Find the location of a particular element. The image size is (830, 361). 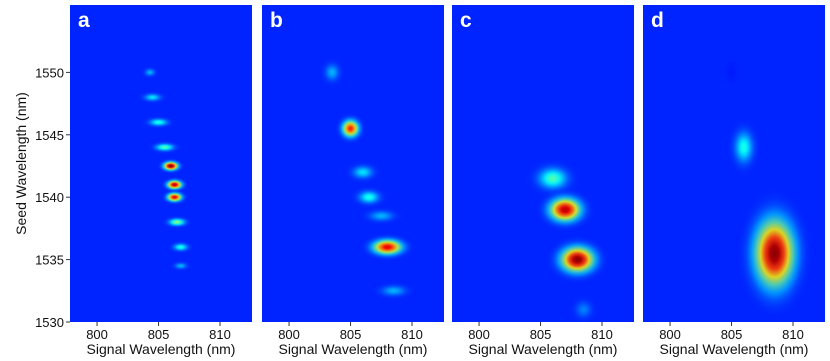

y-tick-label: 1535 is located at coordinates (49, 260).